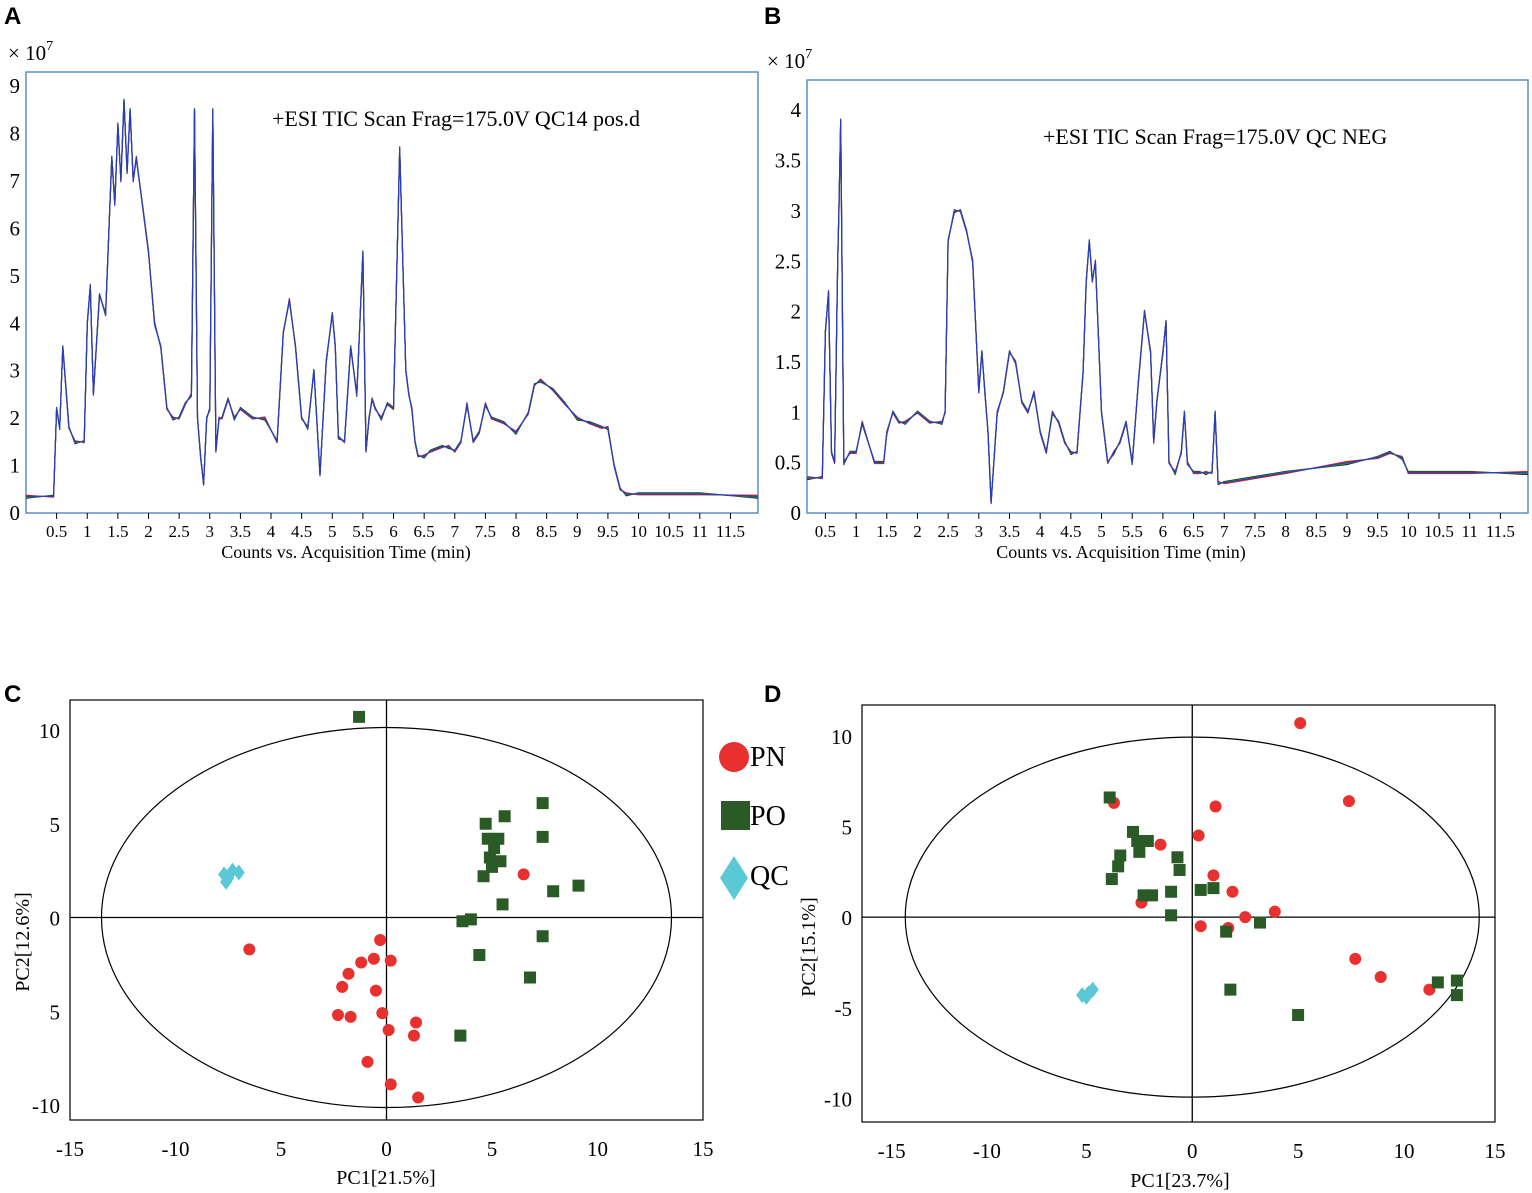  Describe the element at coordinates (987, 1151) in the screenshot. I see `pca-d-x-tick-label: -10` at that location.